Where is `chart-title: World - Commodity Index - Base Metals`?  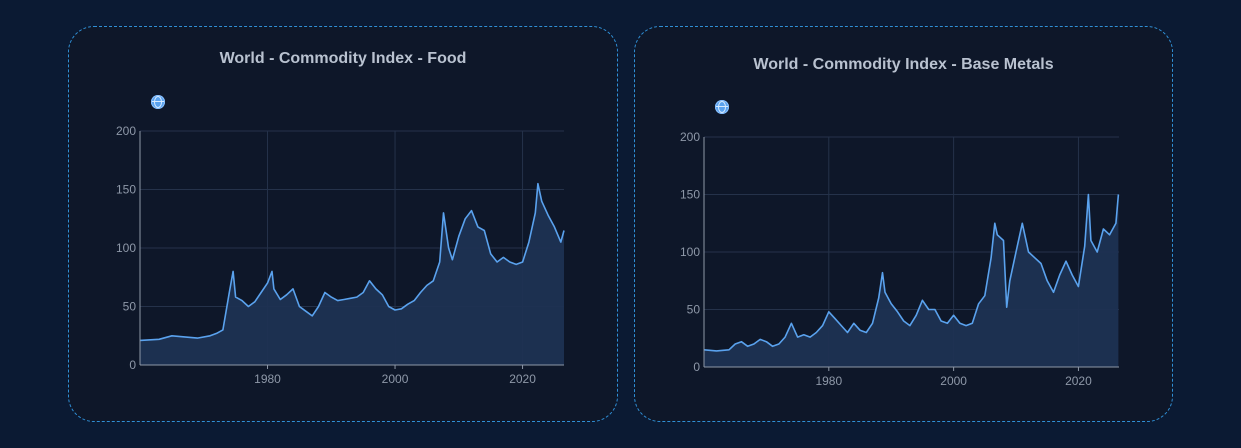 chart-title: World - Commodity Index - Base Metals is located at coordinates (903, 64).